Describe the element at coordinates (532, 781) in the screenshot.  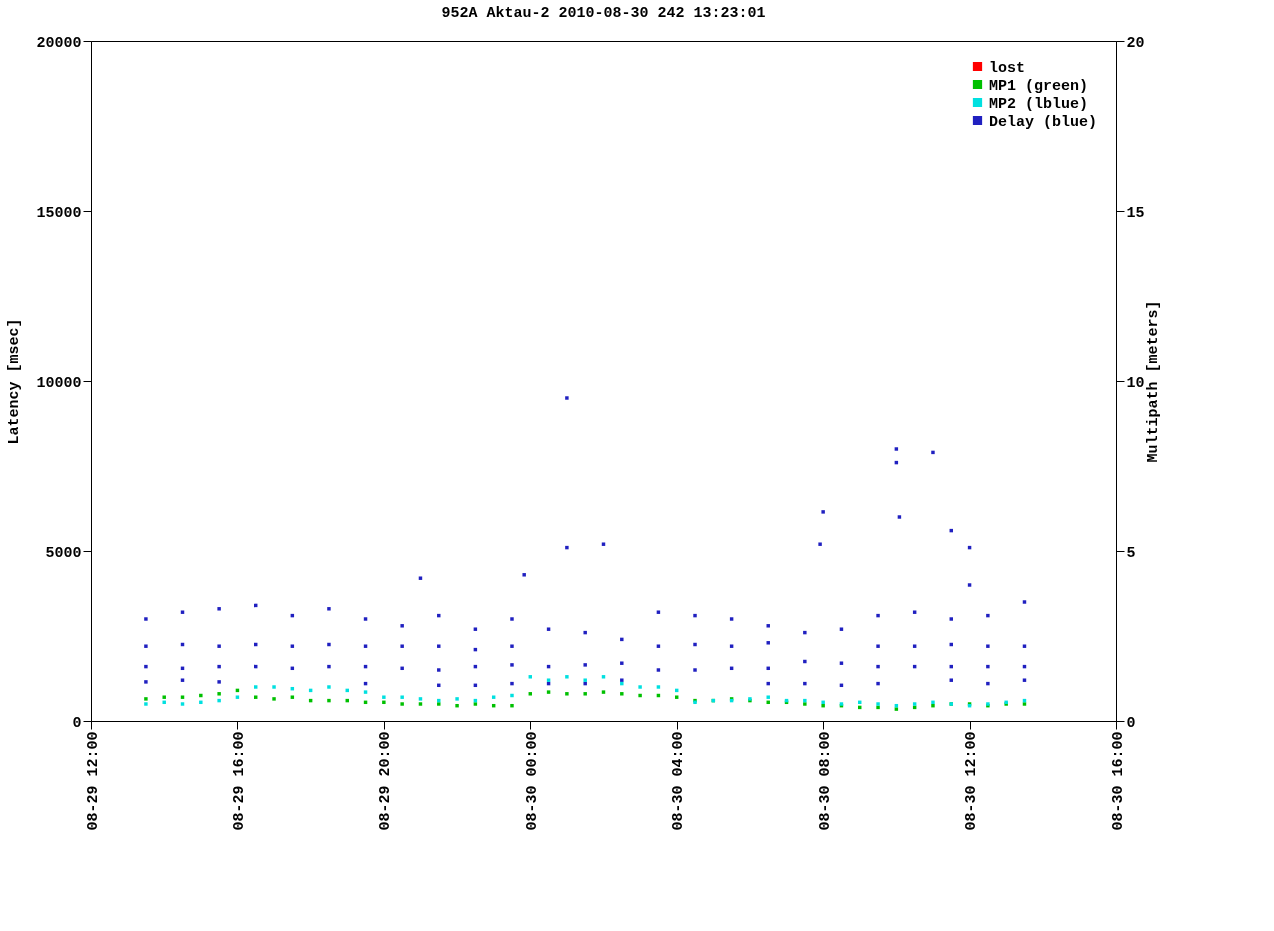
I see `x-tick-label: 08-30 00:00` at that location.